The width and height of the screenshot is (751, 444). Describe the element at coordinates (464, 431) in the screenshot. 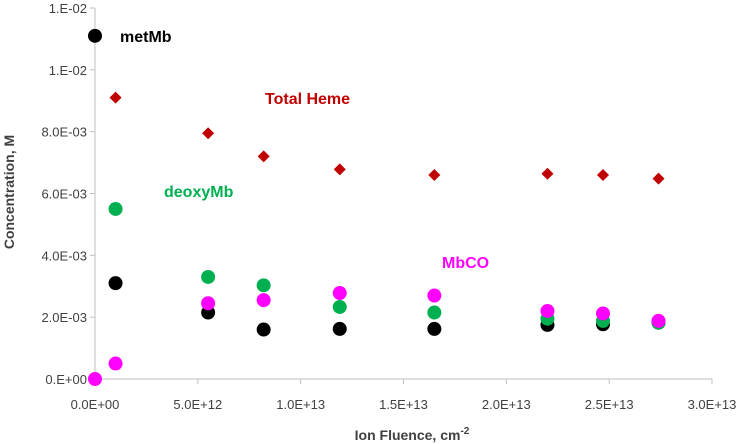

I see `x-axis-title-superscript: -2` at that location.